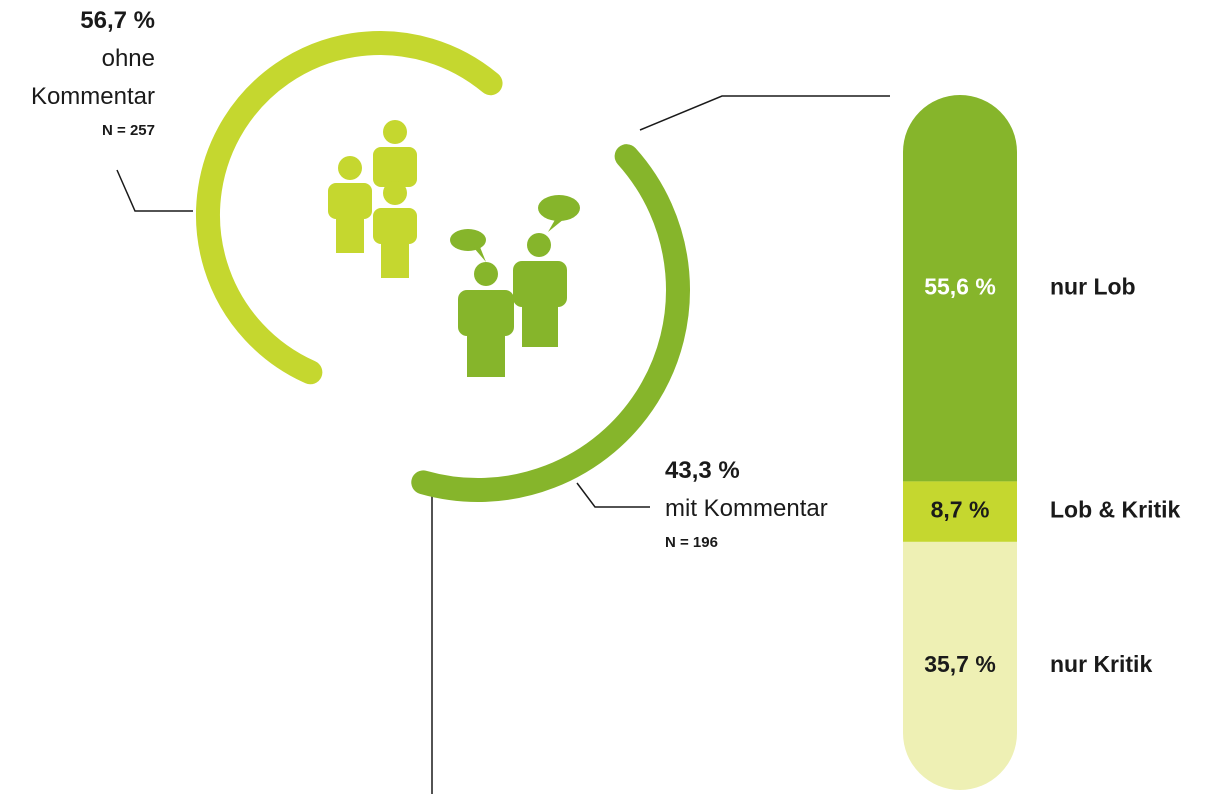 The width and height of the screenshot is (1209, 794). What do you see at coordinates (117, 20) in the screenshot?
I see `value-label: 56,7 %` at bounding box center [117, 20].